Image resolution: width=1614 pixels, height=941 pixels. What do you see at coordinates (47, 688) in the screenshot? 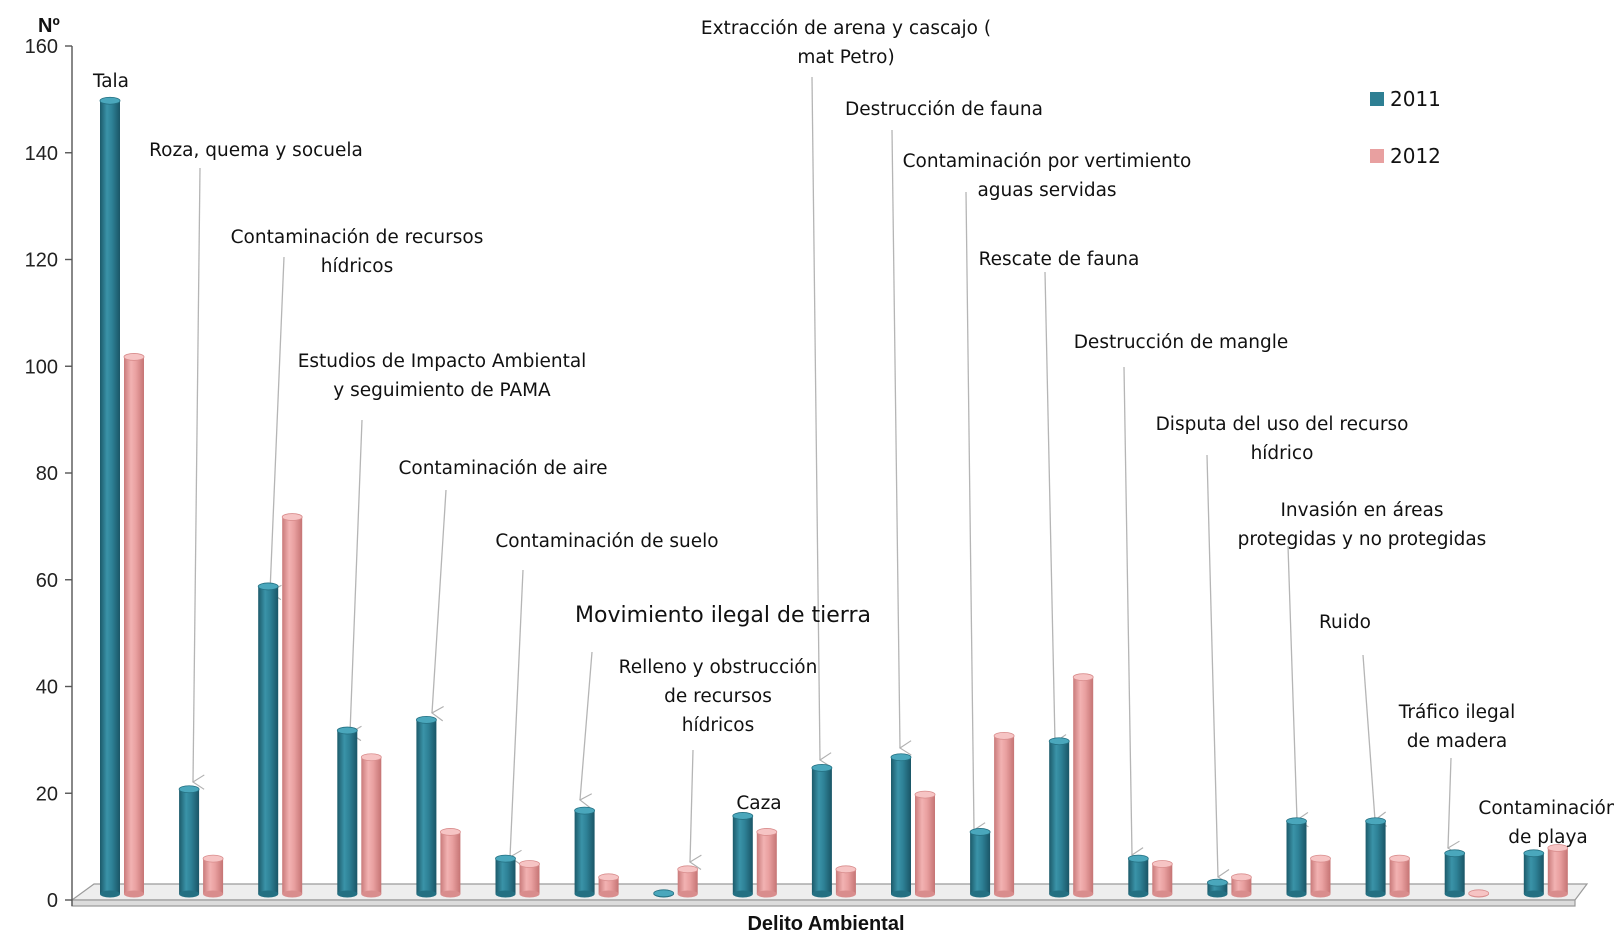
I see `y-tick-label: 40` at bounding box center [47, 688].